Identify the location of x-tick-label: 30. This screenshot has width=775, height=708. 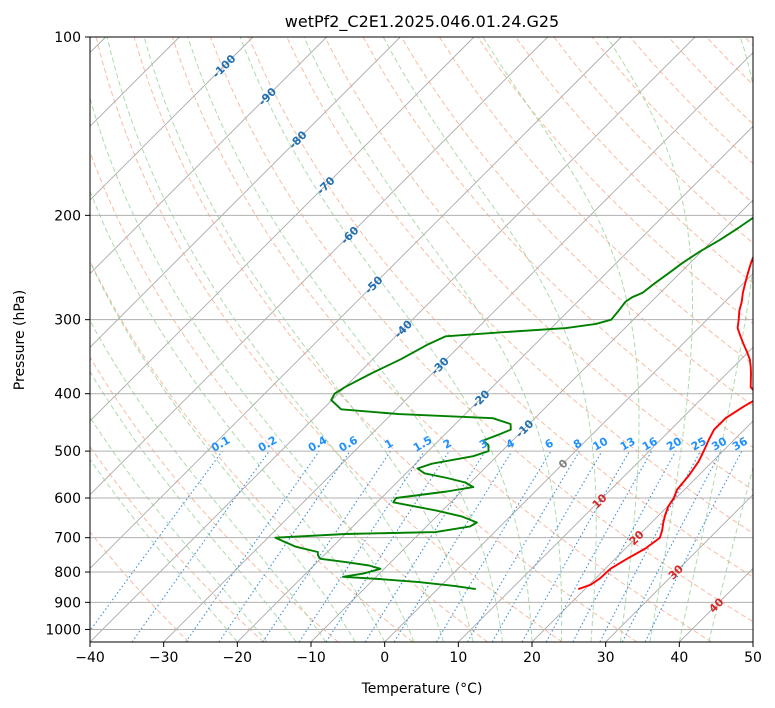
(606, 658).